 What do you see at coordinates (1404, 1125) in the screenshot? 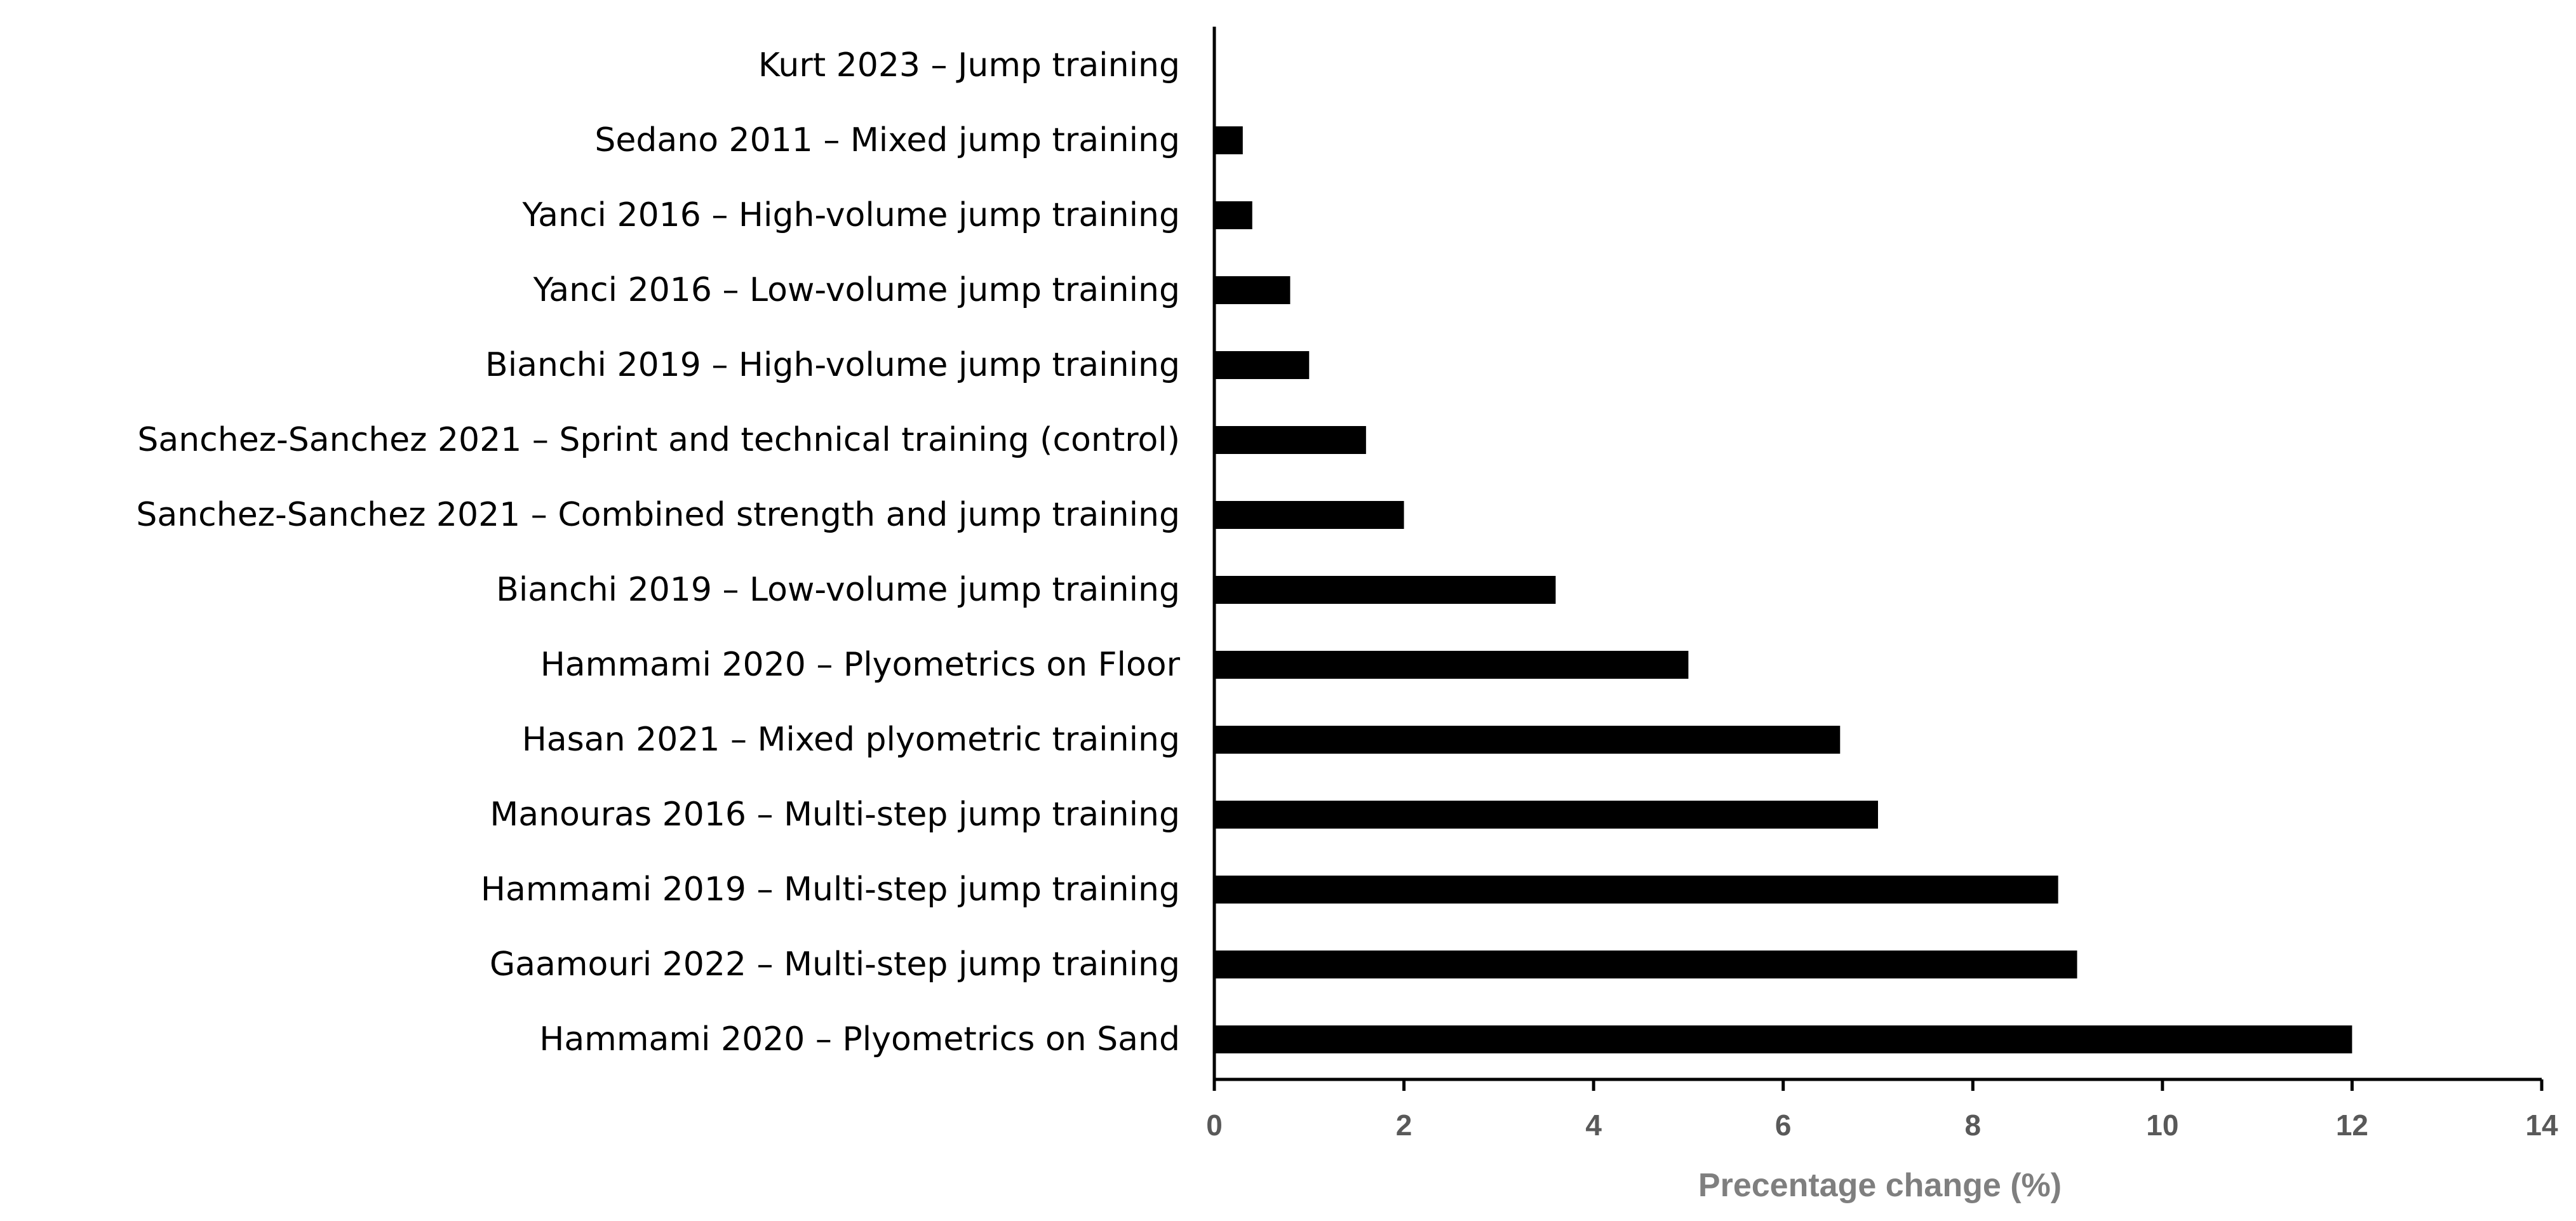
I see `x-tick-label: 2` at bounding box center [1404, 1125].